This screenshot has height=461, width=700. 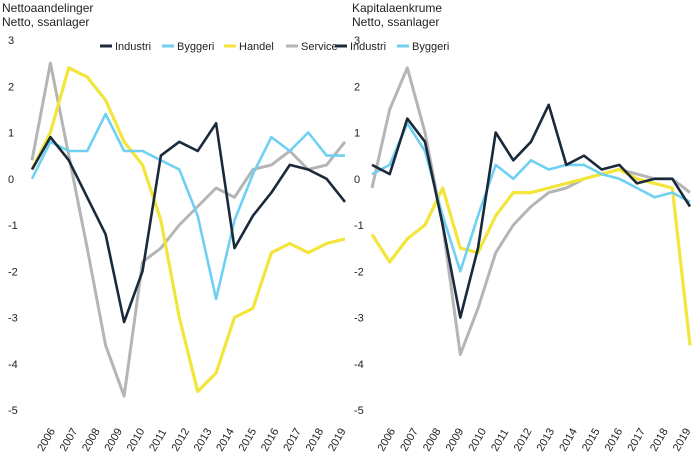 What do you see at coordinates (531, 197) in the screenshot?
I see `series-line-byggeri` at bounding box center [531, 197].